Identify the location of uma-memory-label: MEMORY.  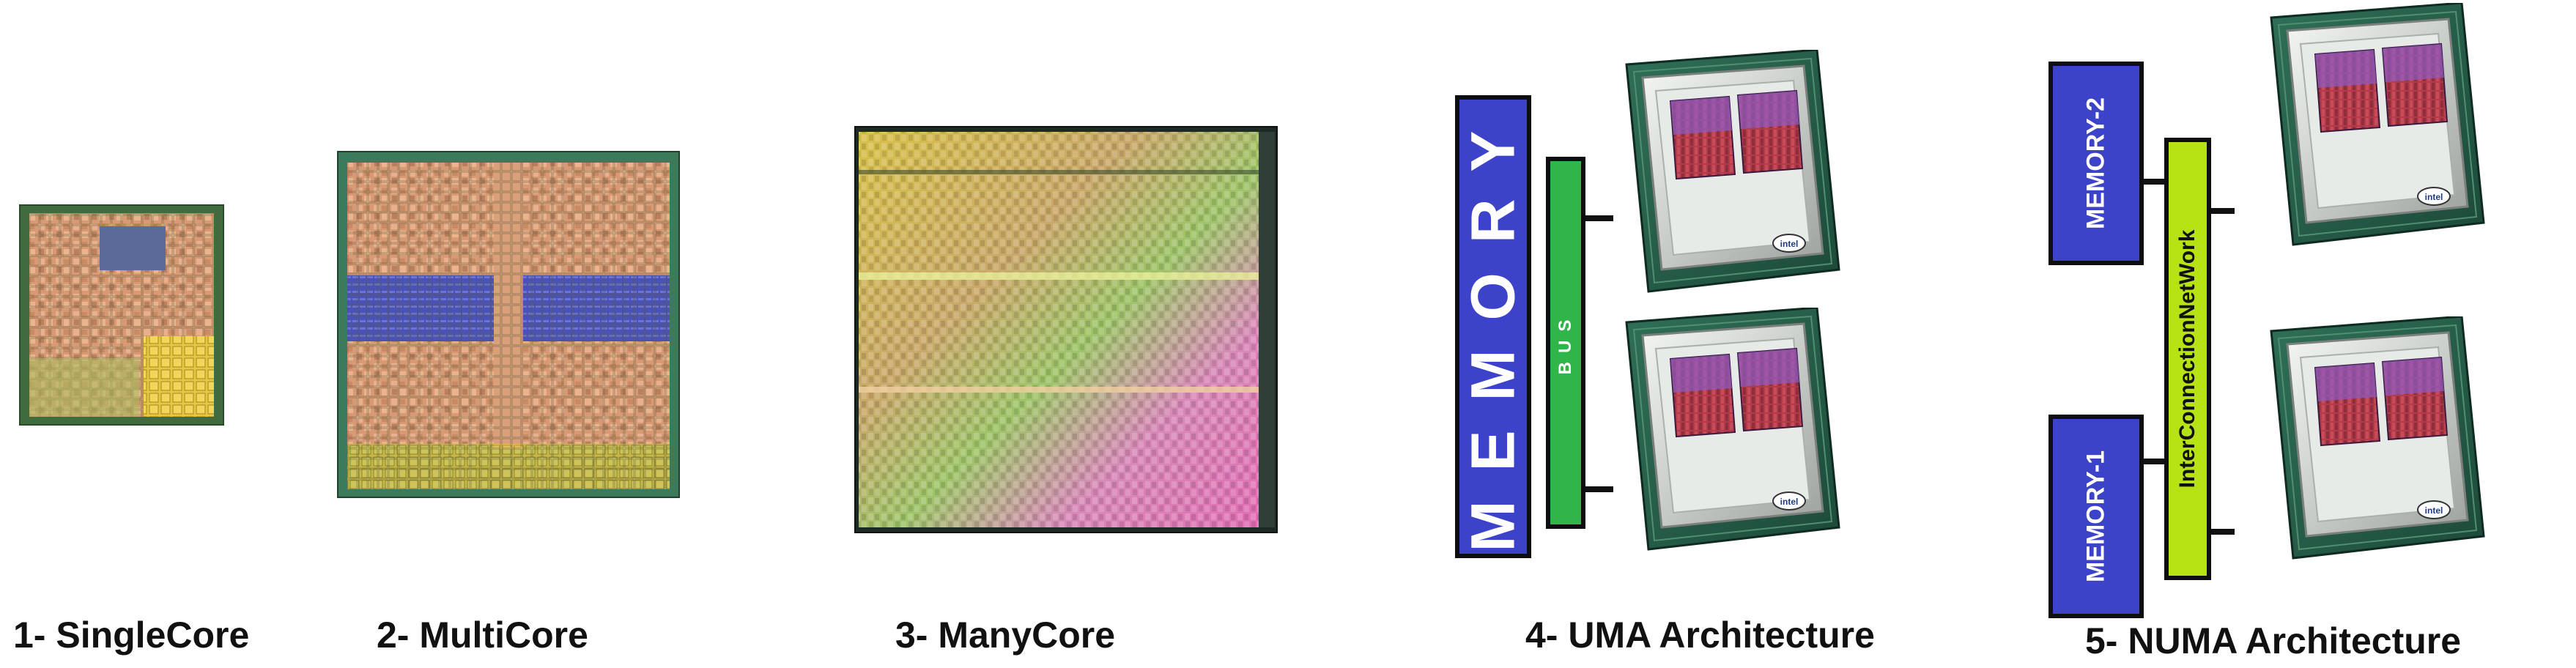
(1493, 326).